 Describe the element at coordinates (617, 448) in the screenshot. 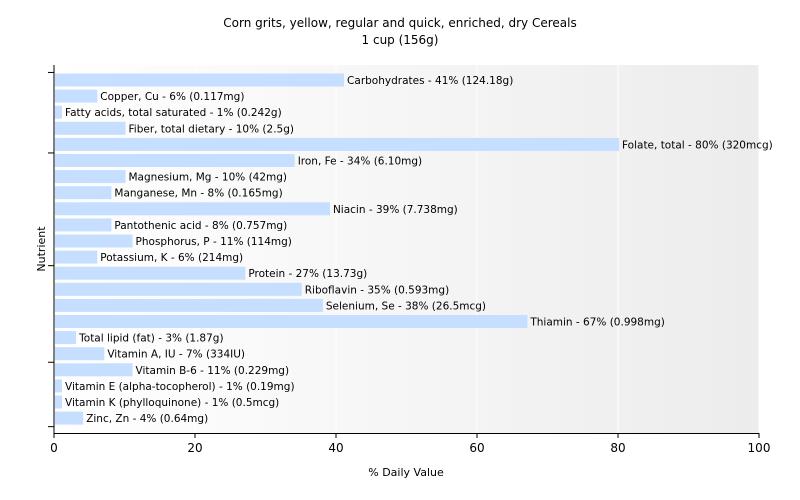

I see `x-tick-label: 80` at that location.